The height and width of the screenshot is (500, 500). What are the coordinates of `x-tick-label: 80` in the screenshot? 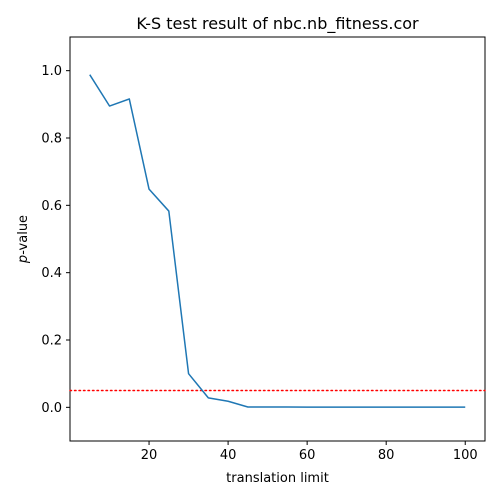 It's located at (386, 455).